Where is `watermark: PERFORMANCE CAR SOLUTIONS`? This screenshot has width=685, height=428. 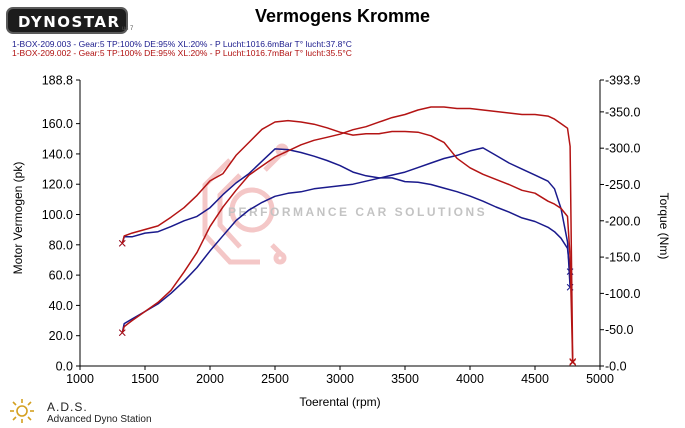
watermark: PERFORMANCE CAR SOLUTIONS is located at coordinates (344, 204).